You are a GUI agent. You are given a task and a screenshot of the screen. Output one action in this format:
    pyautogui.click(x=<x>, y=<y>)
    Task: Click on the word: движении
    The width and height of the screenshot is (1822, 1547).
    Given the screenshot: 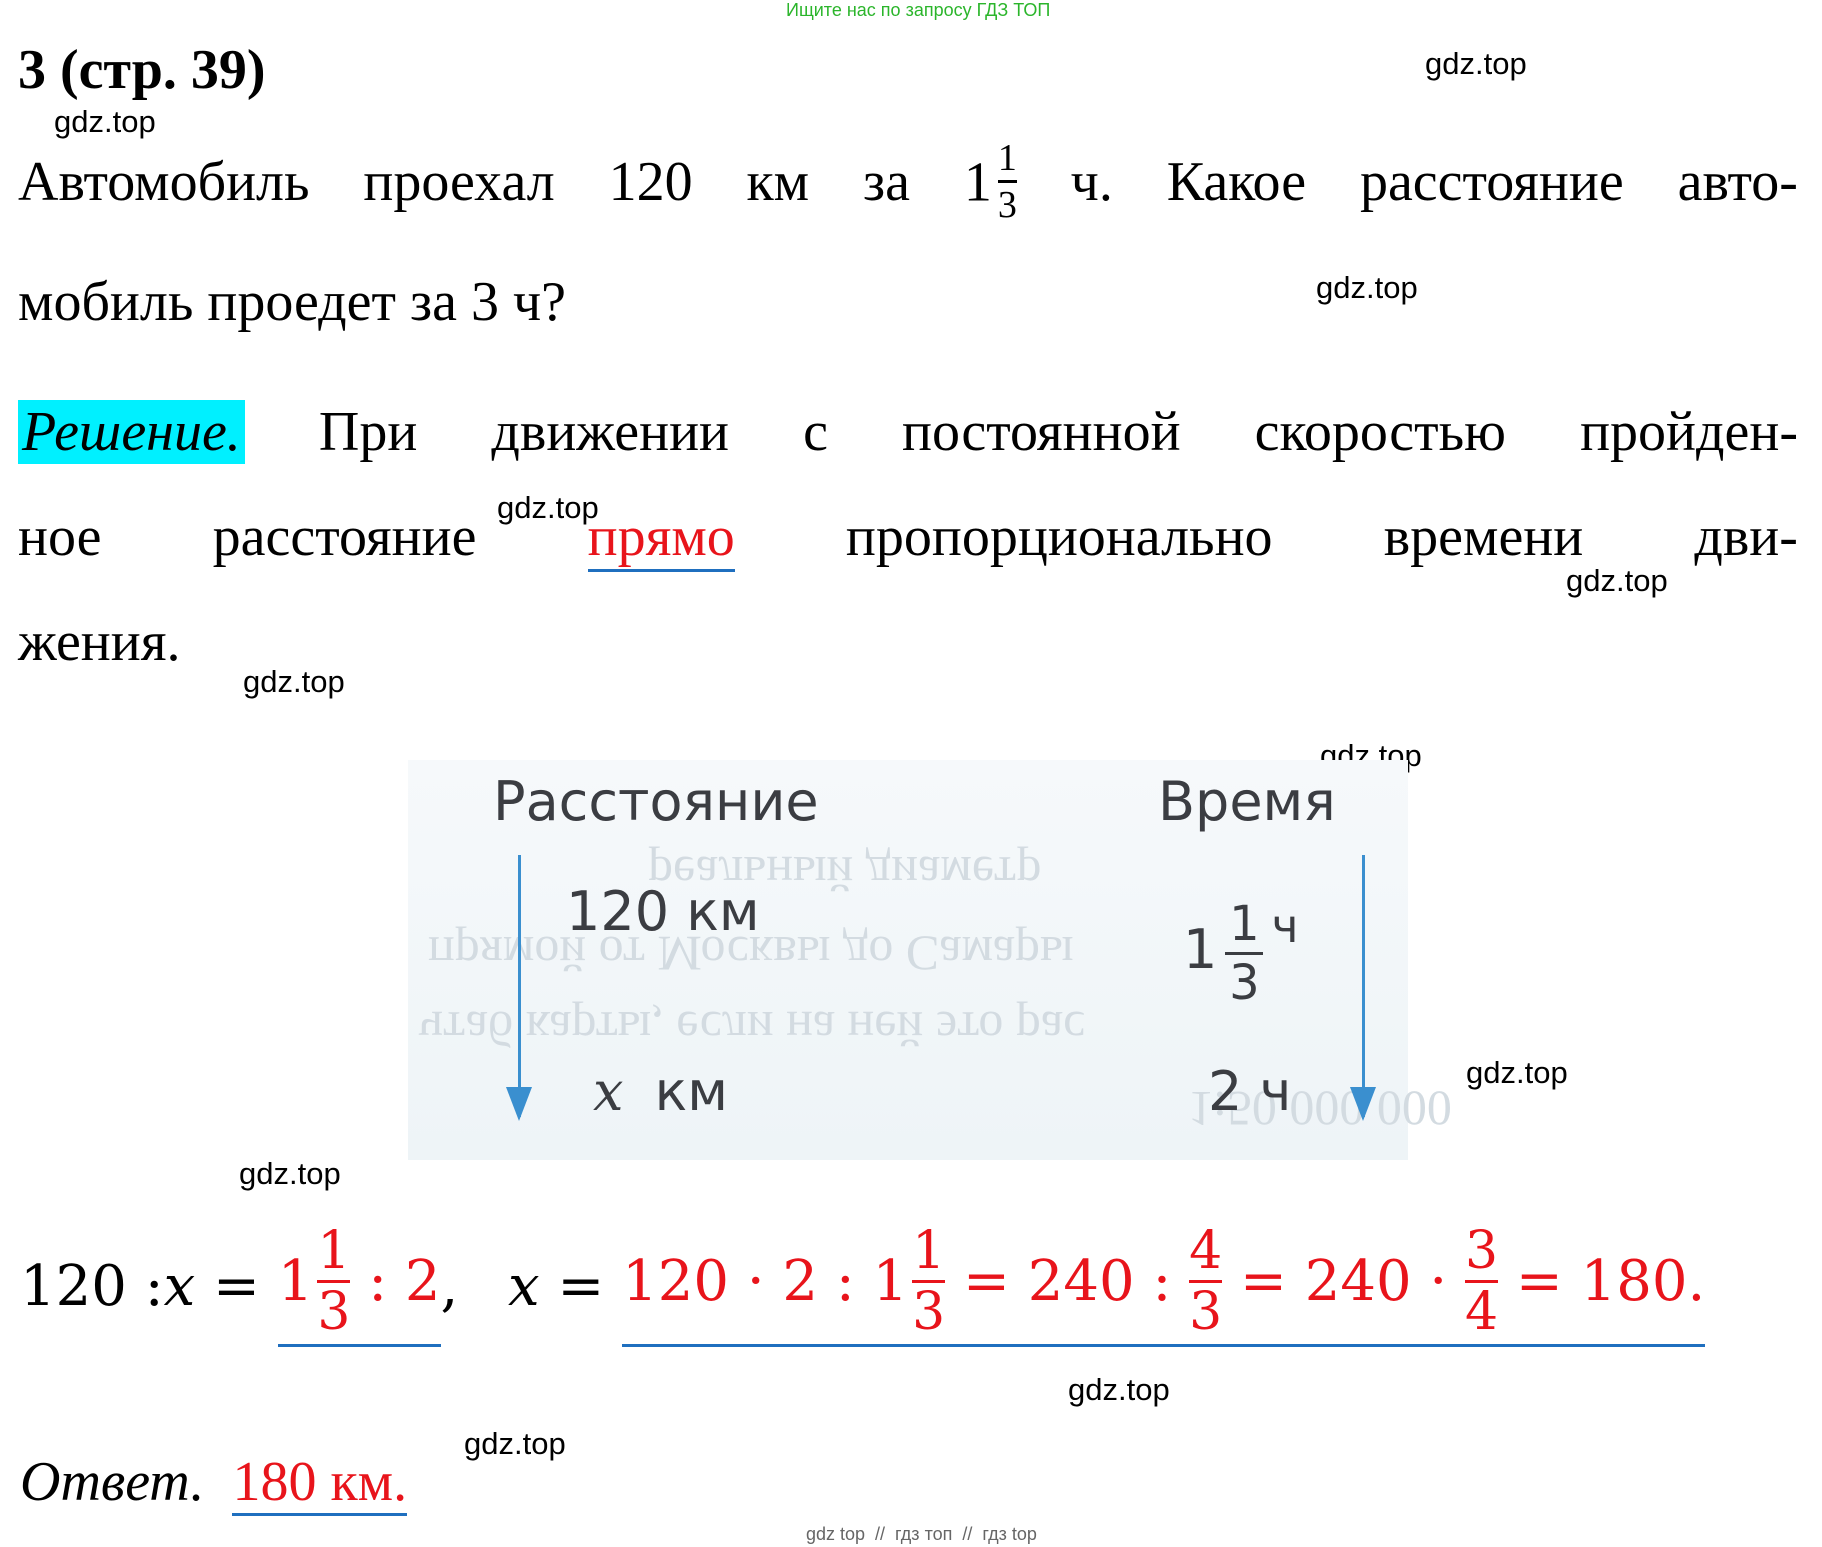 What is the action you would take?
    pyautogui.click(x=610, y=432)
    